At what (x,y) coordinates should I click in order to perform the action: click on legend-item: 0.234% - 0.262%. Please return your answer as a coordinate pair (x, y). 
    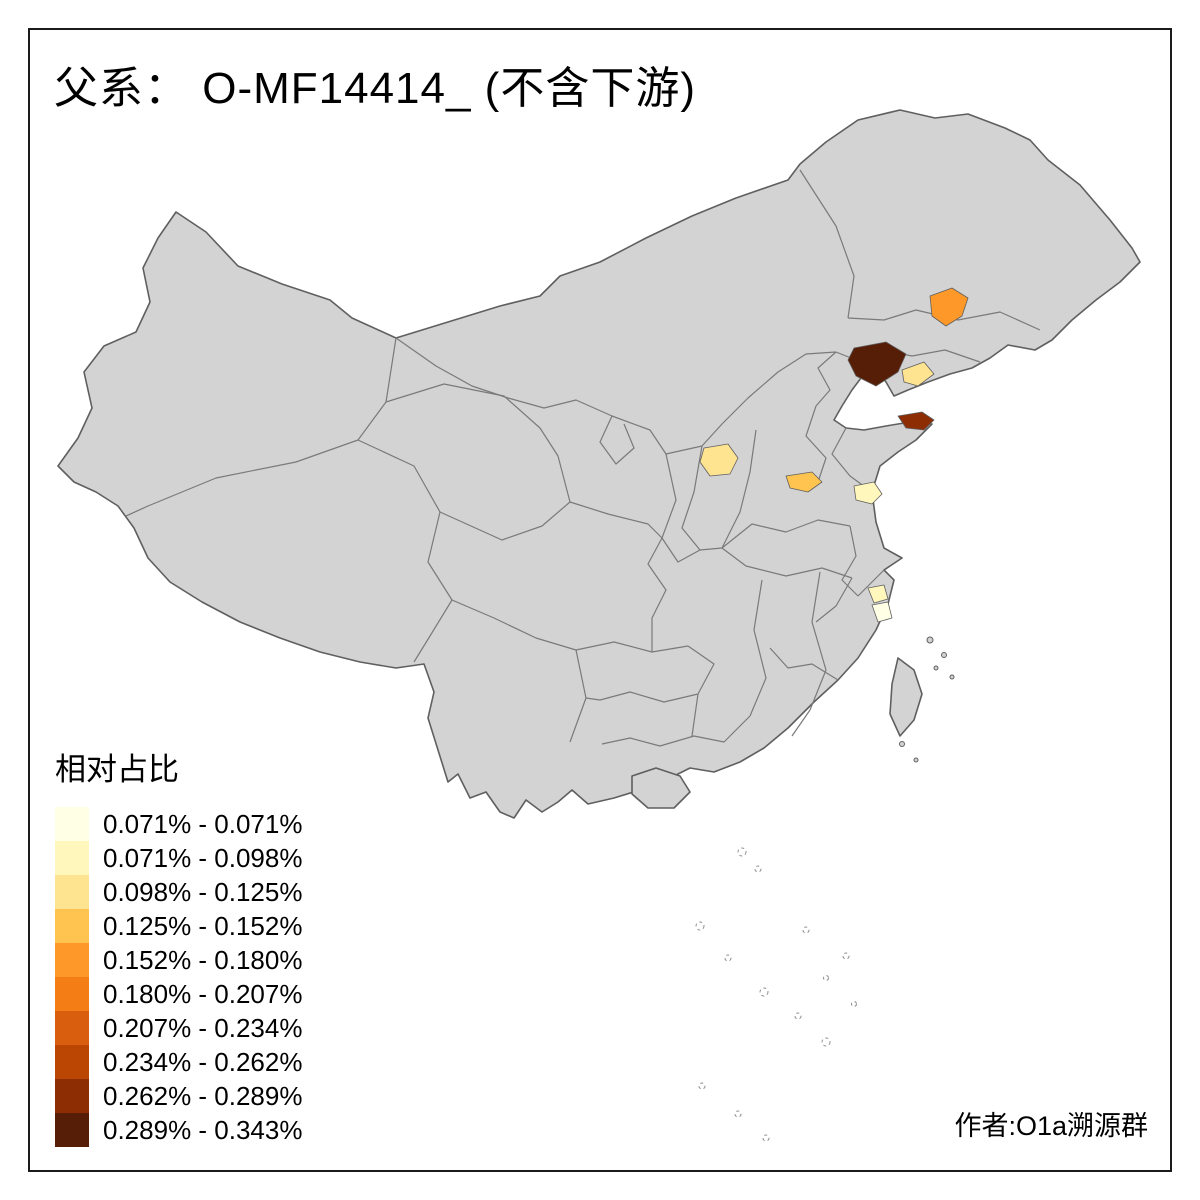
    Looking at the image, I should click on (178, 1062).